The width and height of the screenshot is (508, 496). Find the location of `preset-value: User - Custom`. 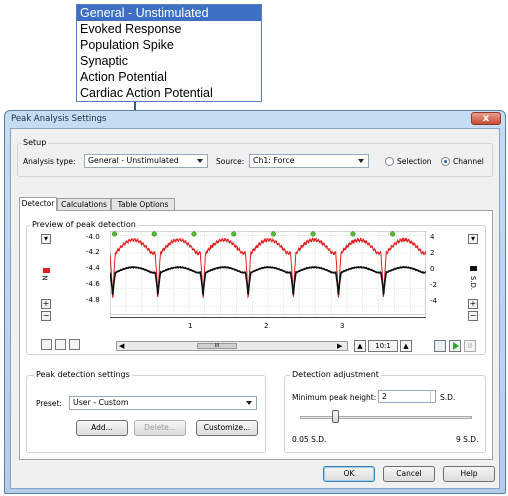

preset-value: User - Custom is located at coordinates (101, 402).